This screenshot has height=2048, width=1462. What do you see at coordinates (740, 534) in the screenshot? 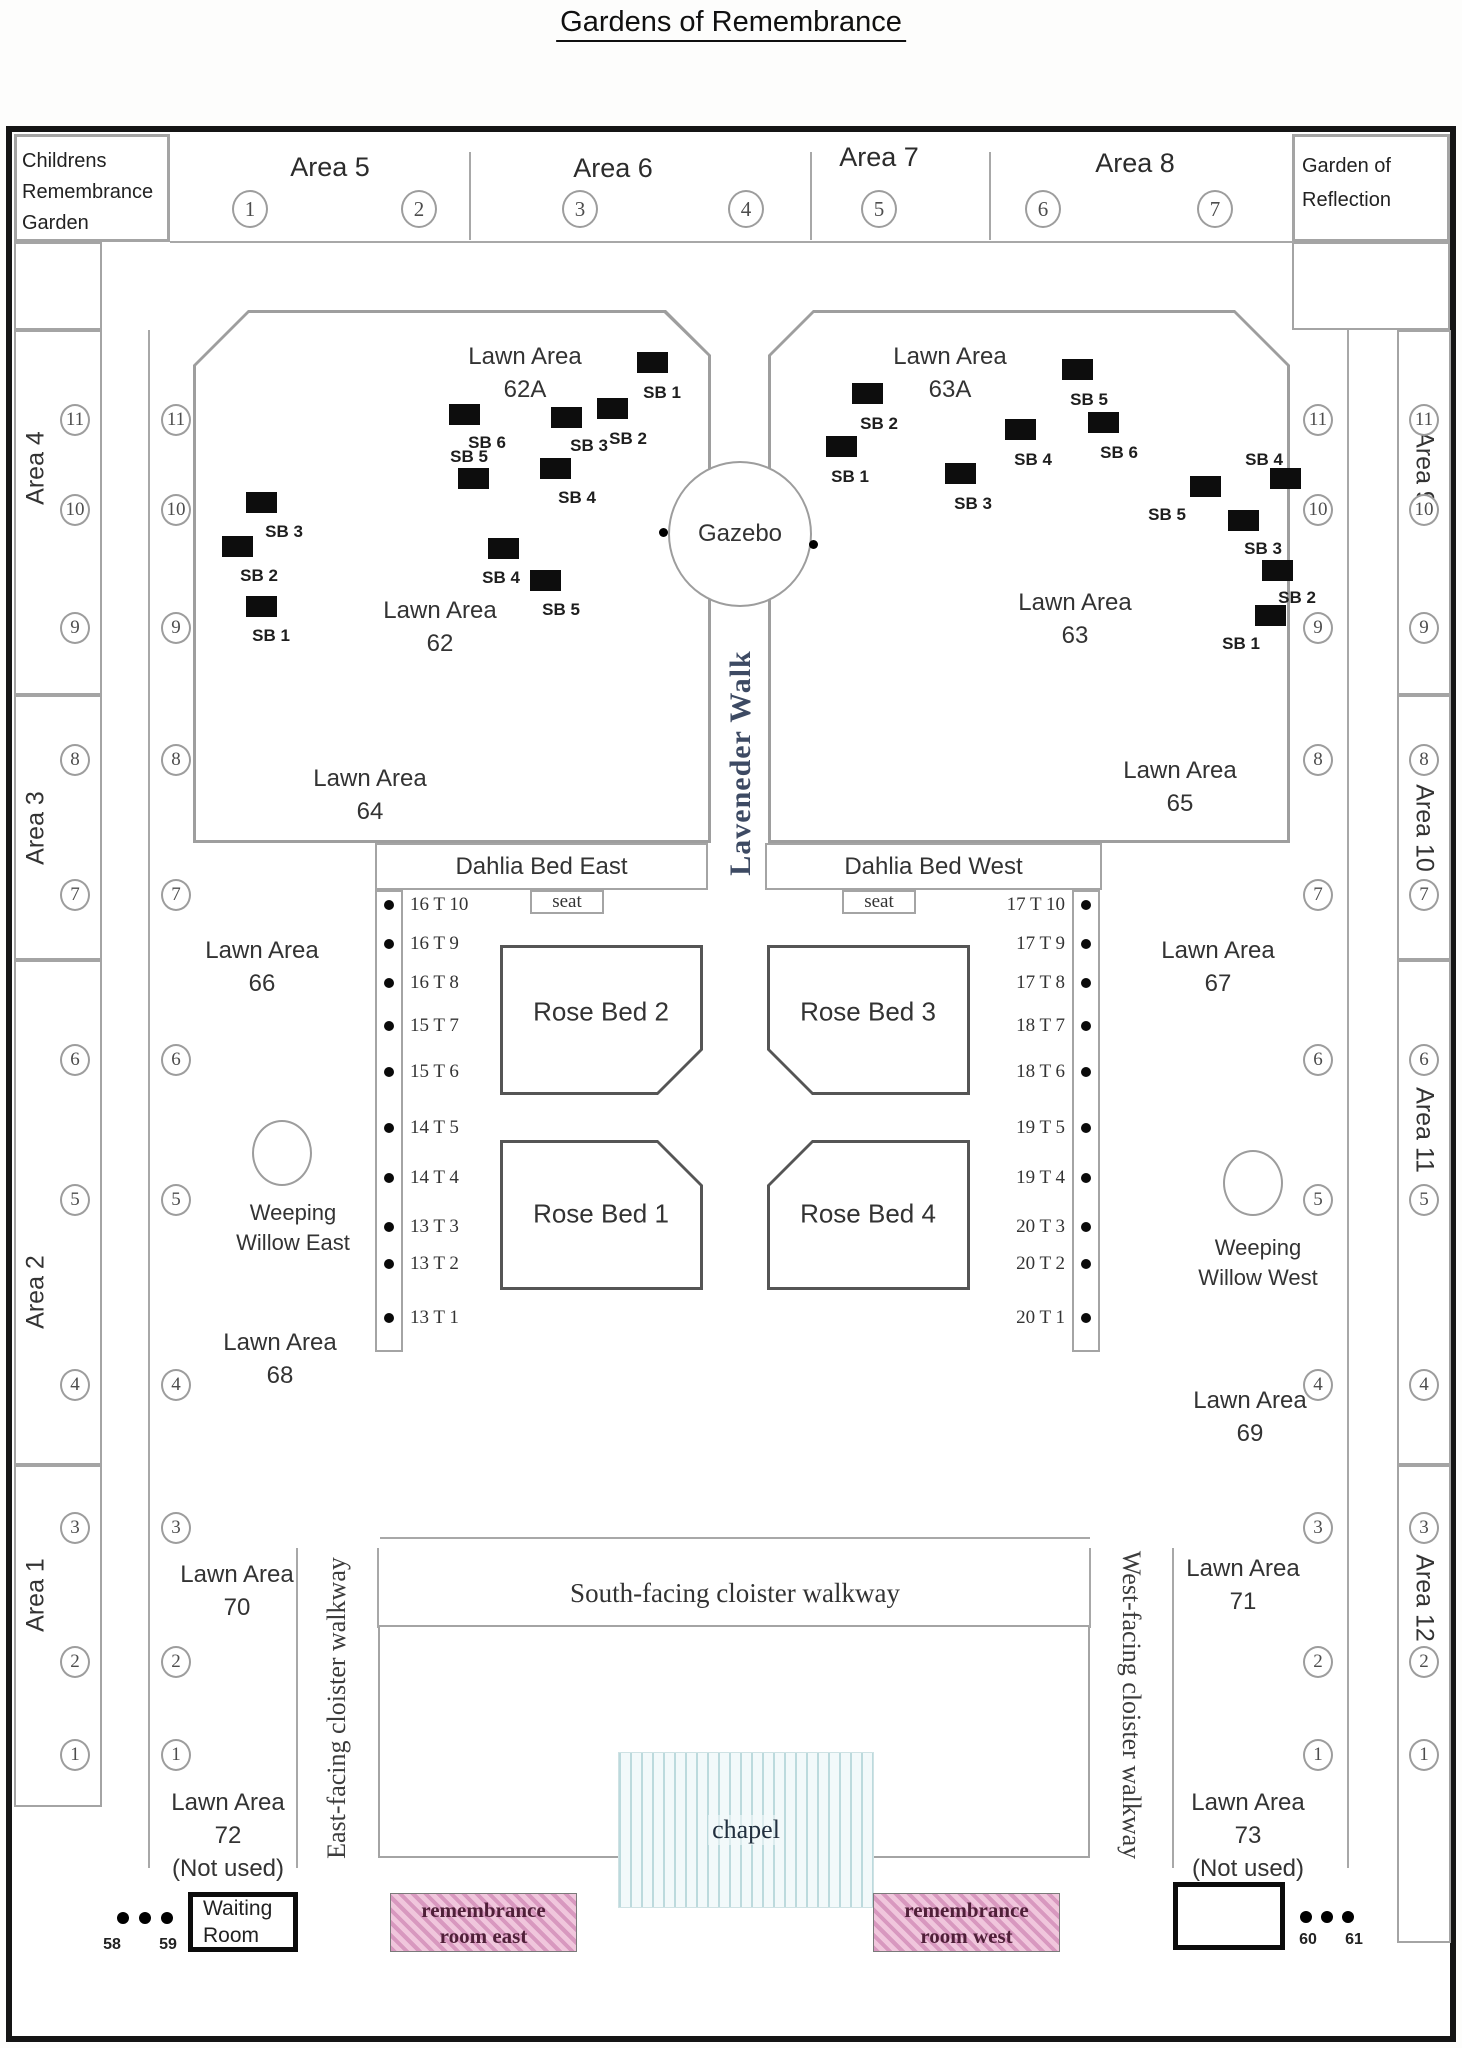
I see `gazebo: Gazebo` at bounding box center [740, 534].